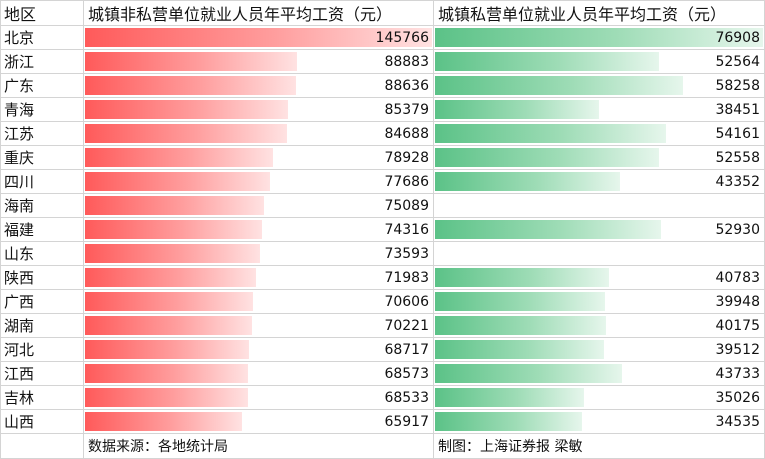 The width and height of the screenshot is (765, 459). I want to click on table-row: 河北 68717 39512, so click(382, 349).